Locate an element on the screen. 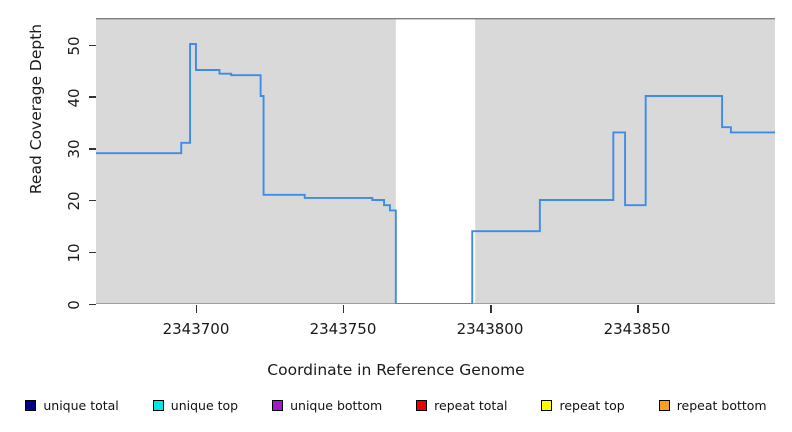 The height and width of the screenshot is (432, 792). y-tick-label-50: 50 is located at coordinates (74, 46).